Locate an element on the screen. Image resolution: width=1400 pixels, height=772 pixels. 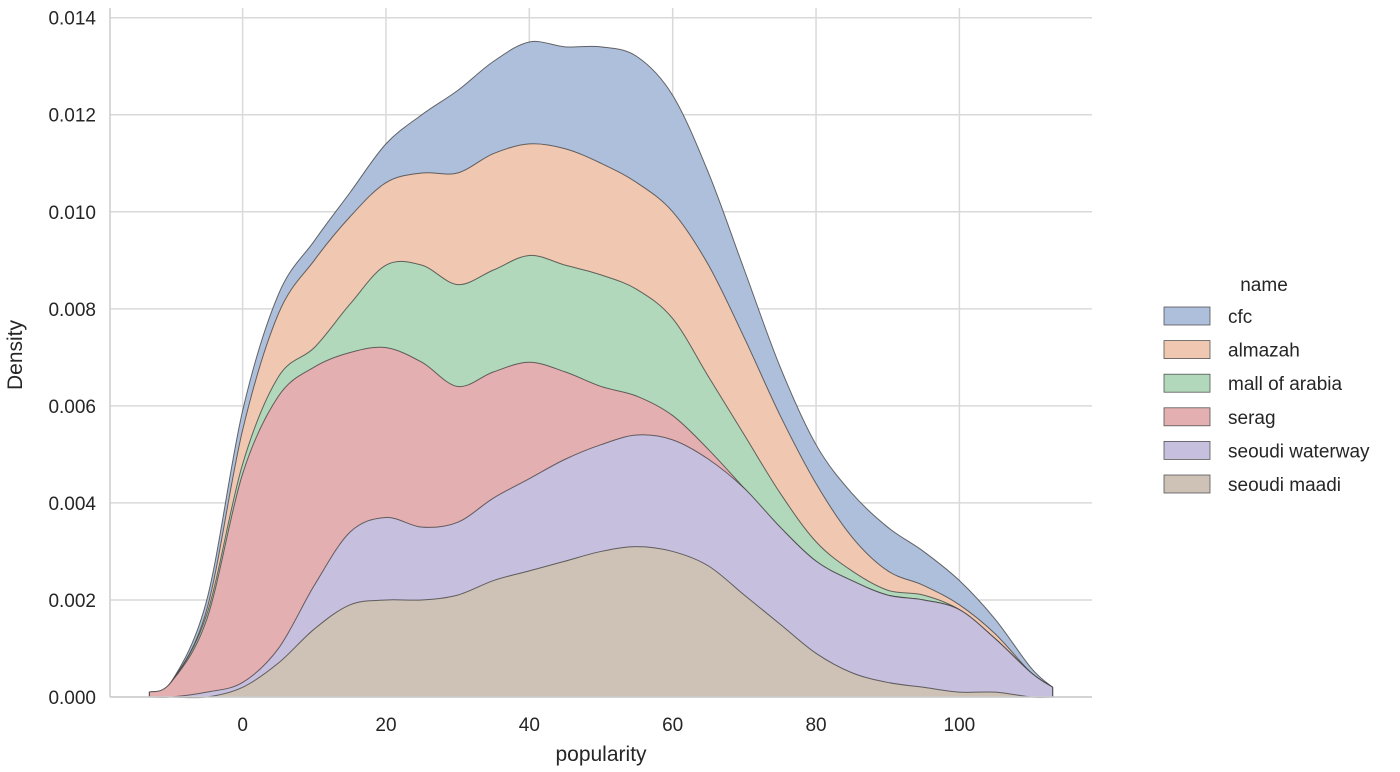
y-axis-label: Density is located at coordinates (15, 354).